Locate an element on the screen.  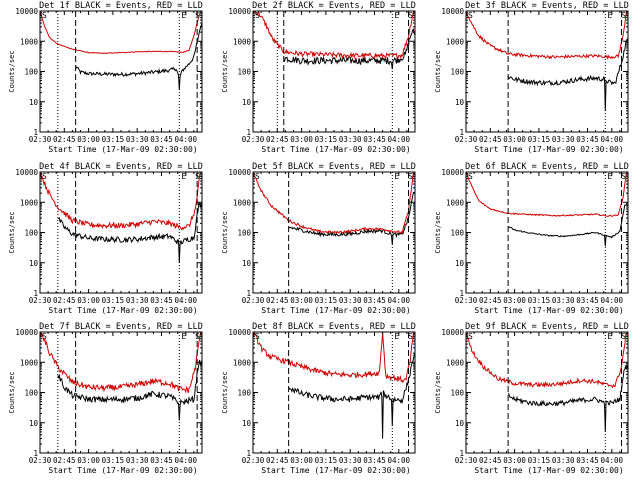
panel-title: Det 7f BLACK = Events, RED = LLD is located at coordinates (121, 327).